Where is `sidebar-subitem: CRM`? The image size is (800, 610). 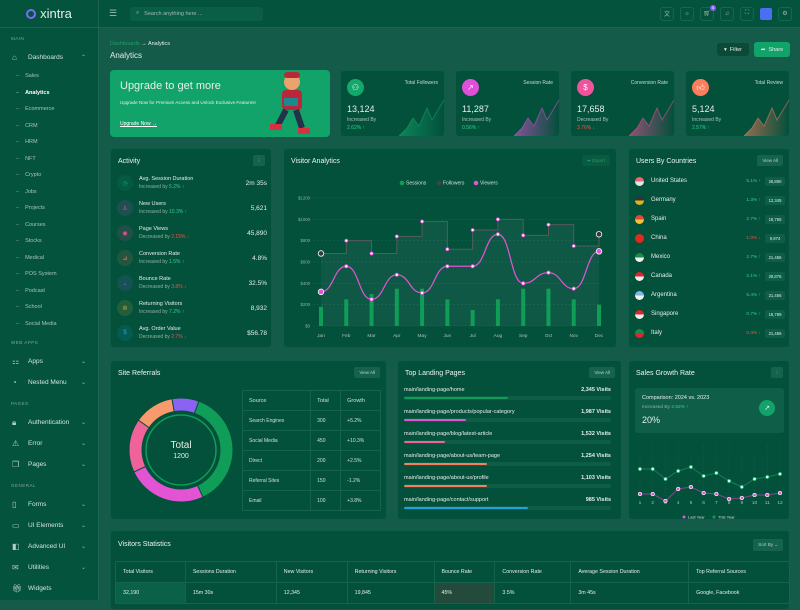
sidebar-subitem: CRM is located at coordinates (49, 126).